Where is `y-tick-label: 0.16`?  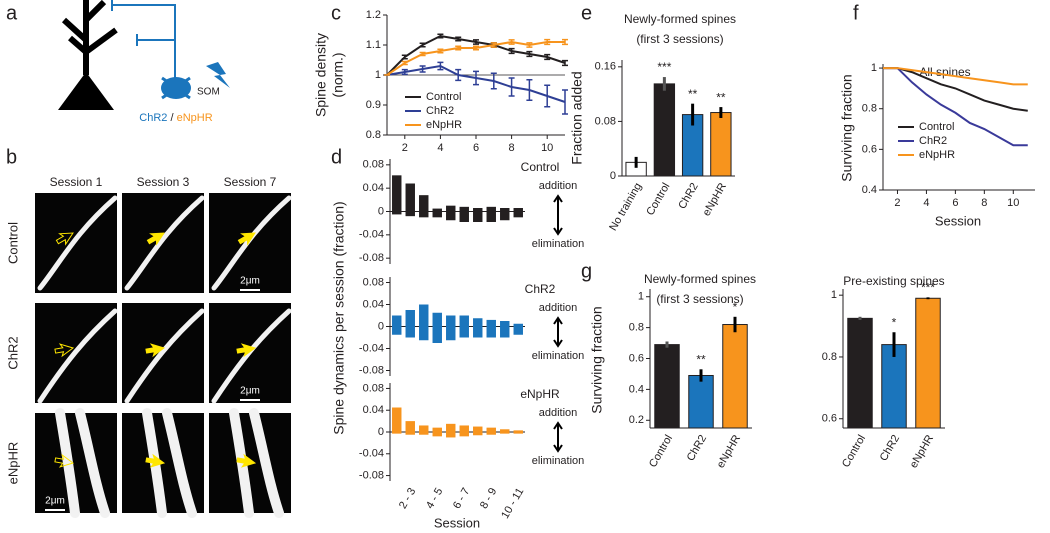
y-tick-label: 0.16 is located at coordinates (605, 67).